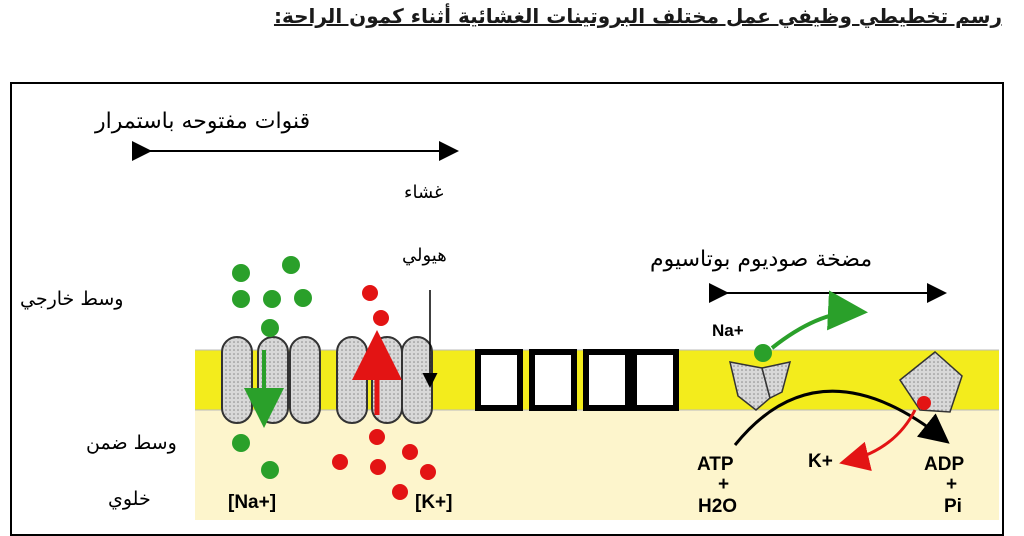 This screenshot has height=536, width=1024. Describe the element at coordinates (424, 192) in the screenshot. I see `membrane-label: غشاء` at that location.